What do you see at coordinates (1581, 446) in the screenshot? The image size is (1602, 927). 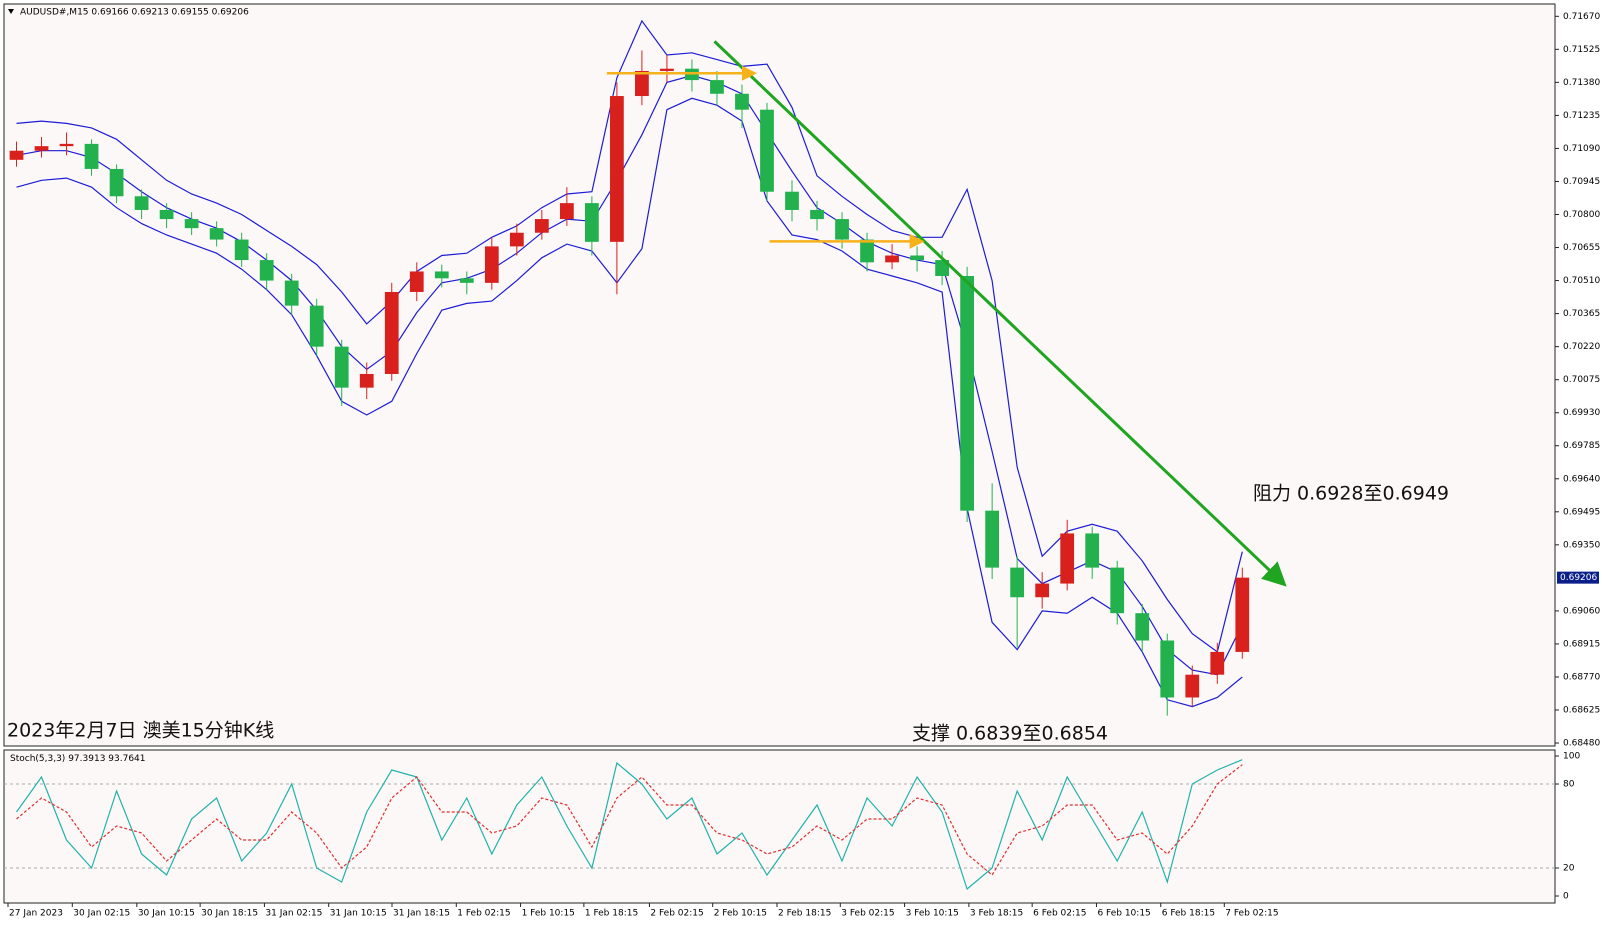 I see `y-tick-label: 0.69785` at bounding box center [1581, 446].